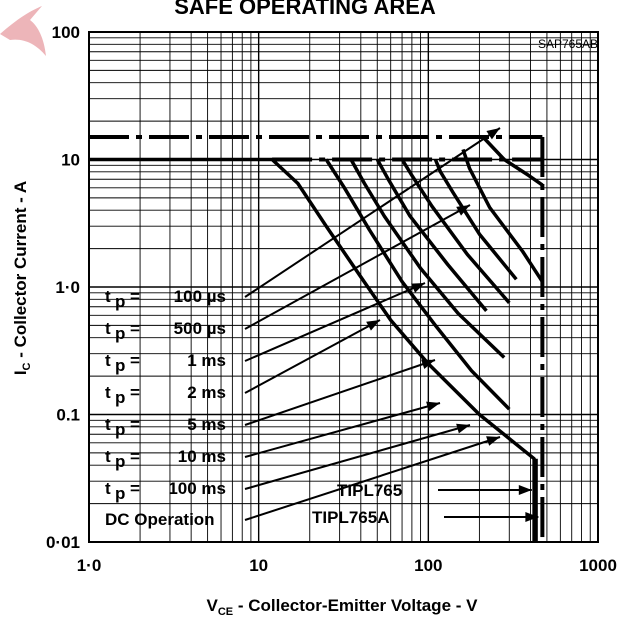 The height and width of the screenshot is (617, 625). What do you see at coordinates (160, 519) in the screenshot?
I see `legend-dc-label: DC Operation` at bounding box center [160, 519].